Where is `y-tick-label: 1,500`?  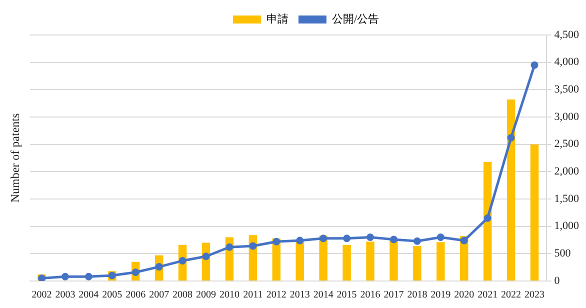 y-tick-label: 1,500 is located at coordinates (567, 198).